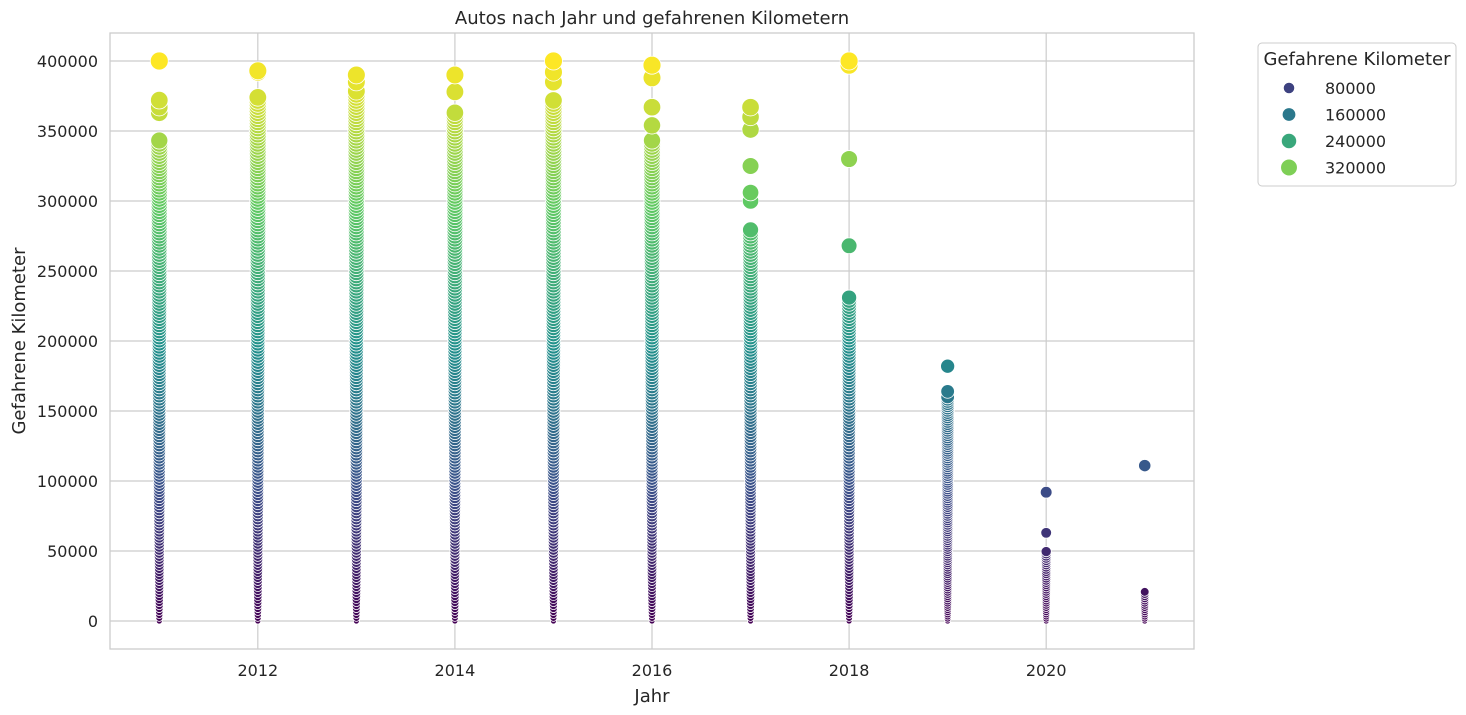  Describe the element at coordinates (1350, 88) in the screenshot. I see `legend-entry-label: 80000` at that location.